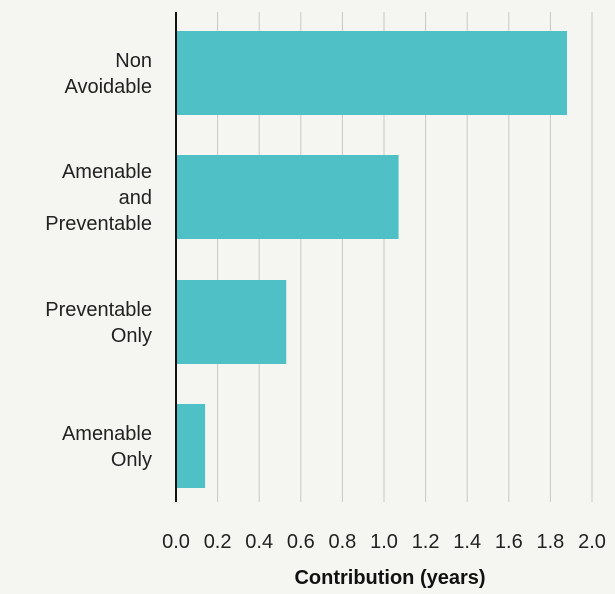 The height and width of the screenshot is (594, 615). What do you see at coordinates (389, 578) in the screenshot?
I see `x-axis-title: Contribution (years)` at bounding box center [389, 578].